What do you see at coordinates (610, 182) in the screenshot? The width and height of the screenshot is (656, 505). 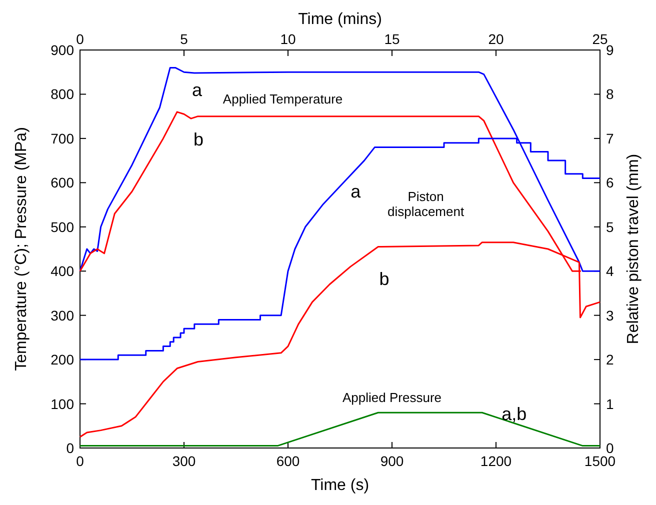 I see `y2-tick-label: 6` at bounding box center [610, 182].